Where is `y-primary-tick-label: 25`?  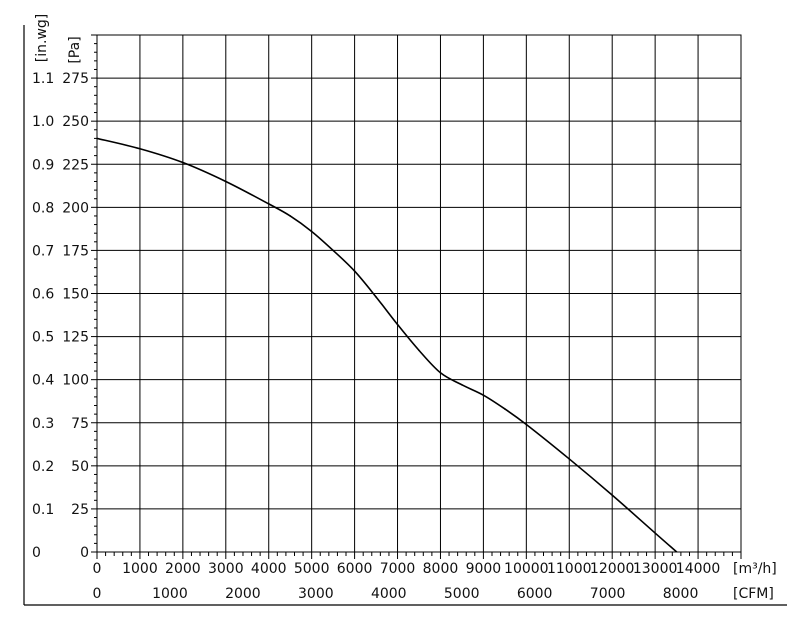
y-primary-tick-label: 25 is located at coordinates (80, 510).